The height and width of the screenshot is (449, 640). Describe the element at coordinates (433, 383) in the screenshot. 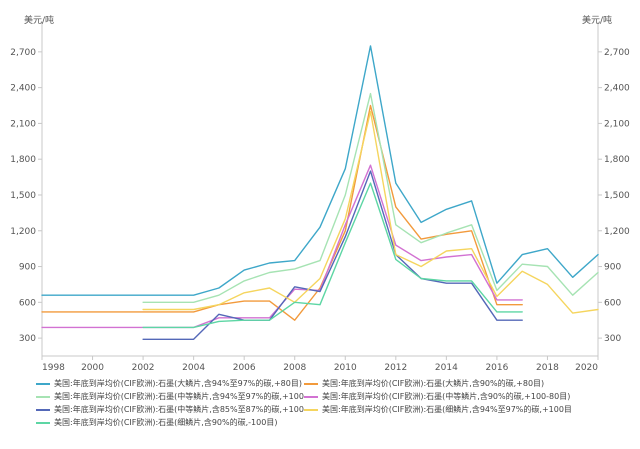

I see `legend-label: 美国:年底到岸均价(CIF欧洲):石墨(大鳞片,含90%的碳,+80目)` at that location.